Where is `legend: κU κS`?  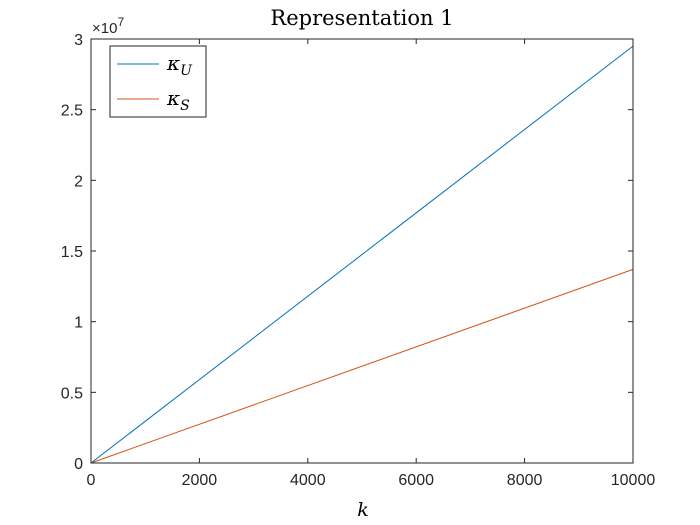 legend: κU κS is located at coordinates (158, 81).